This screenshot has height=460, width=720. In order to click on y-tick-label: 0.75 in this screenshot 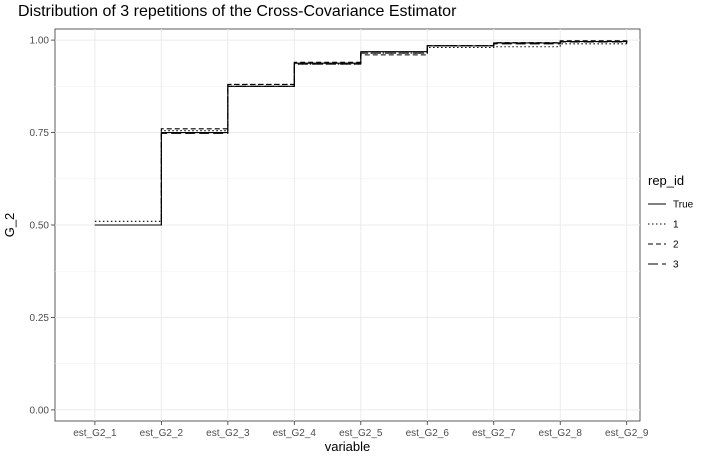, I will do `click(40, 133)`.